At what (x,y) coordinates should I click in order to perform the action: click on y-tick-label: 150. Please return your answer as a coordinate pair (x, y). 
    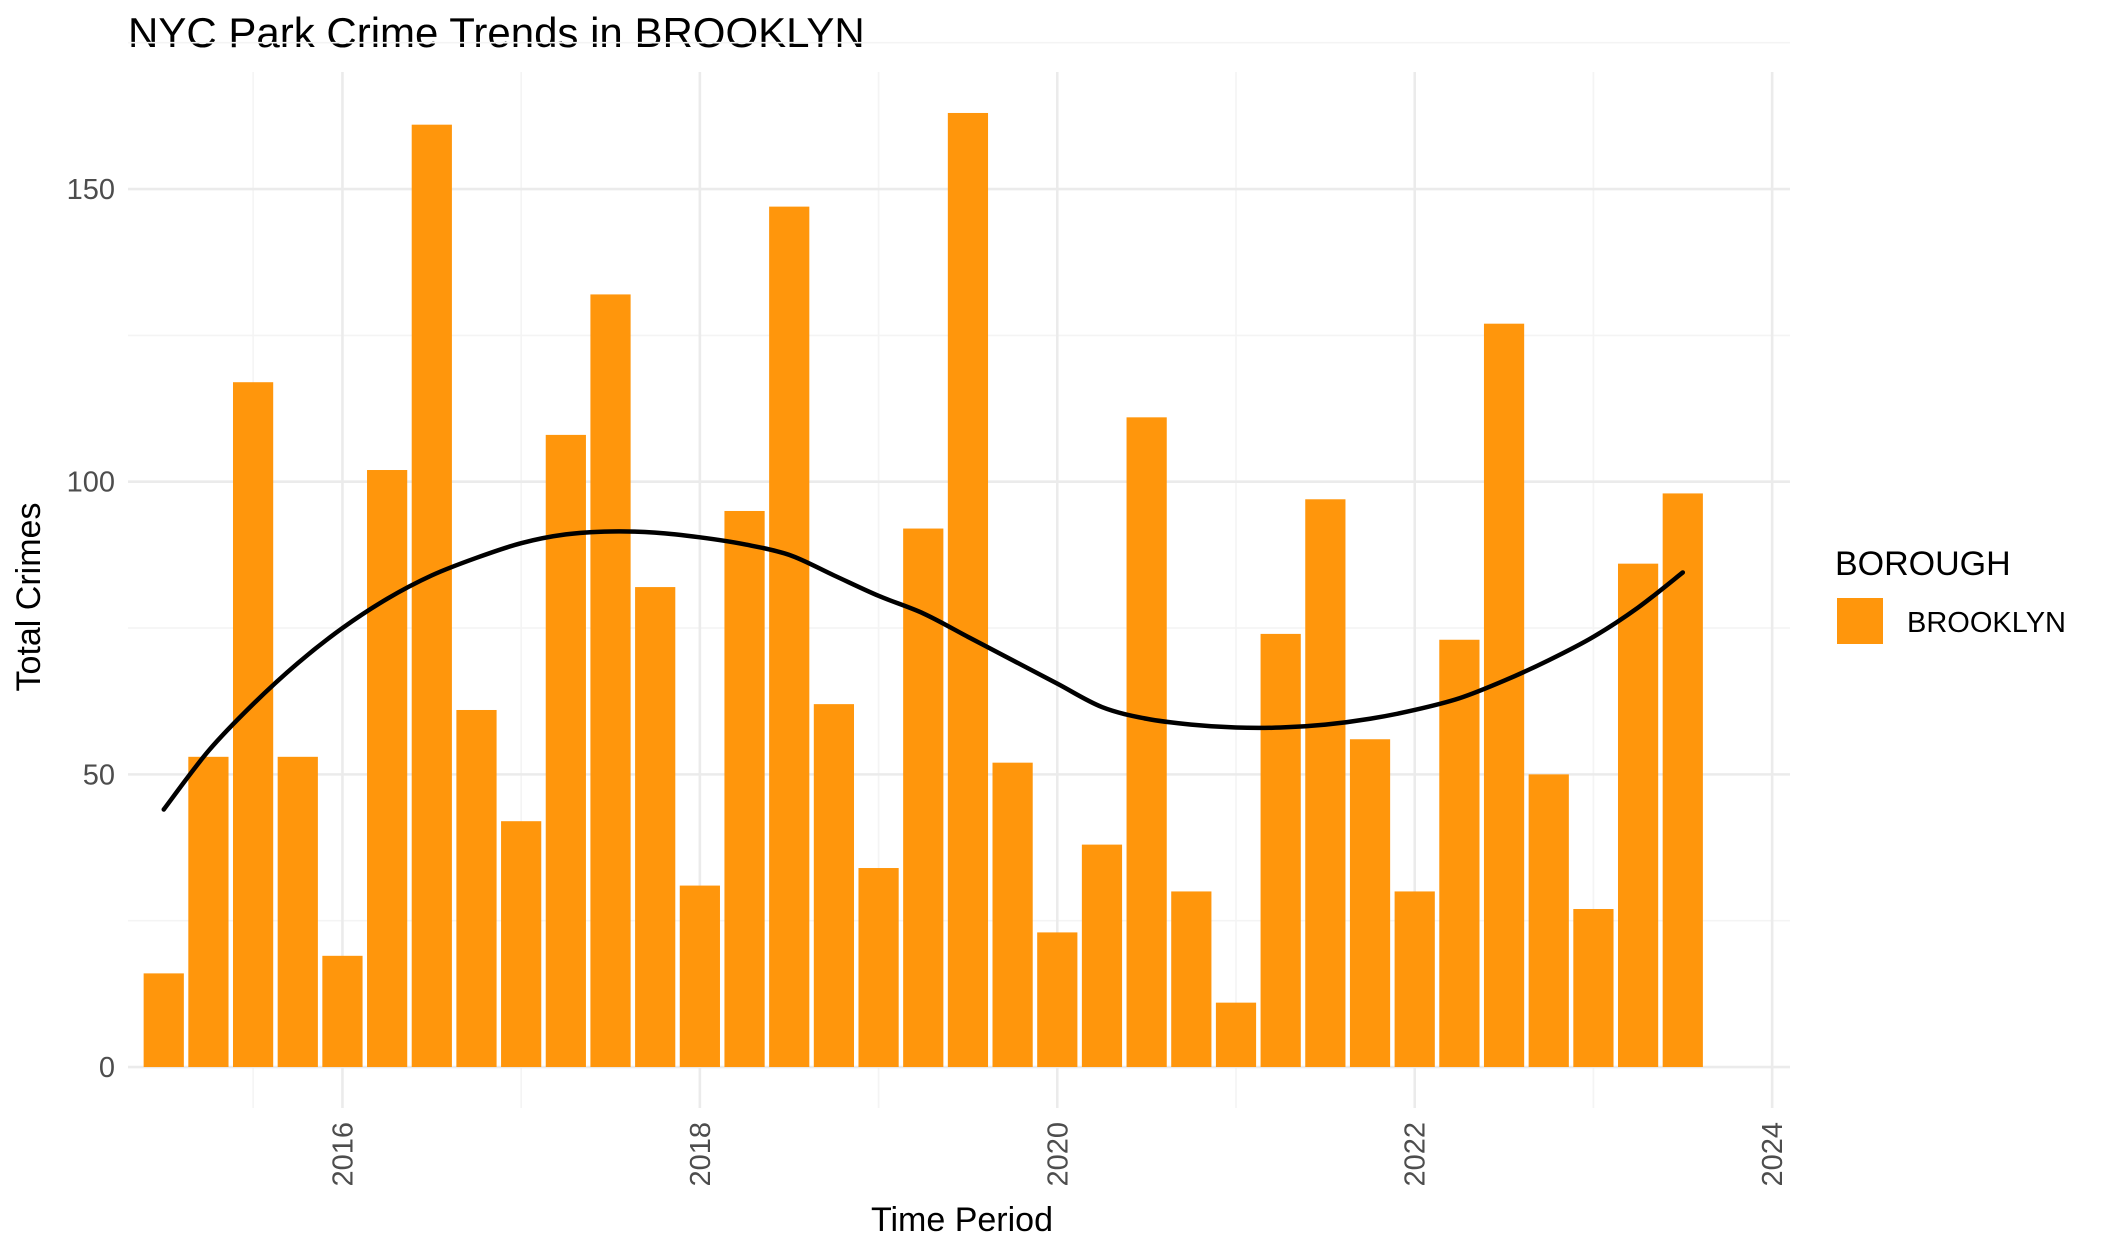
    Looking at the image, I should click on (91, 190).